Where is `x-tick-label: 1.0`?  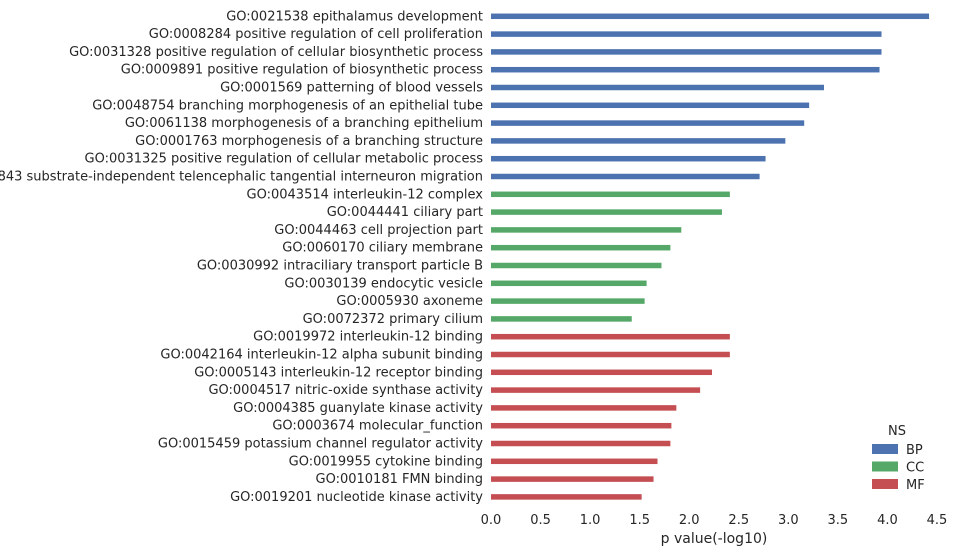
x-tick-label: 1.0 is located at coordinates (590, 520).